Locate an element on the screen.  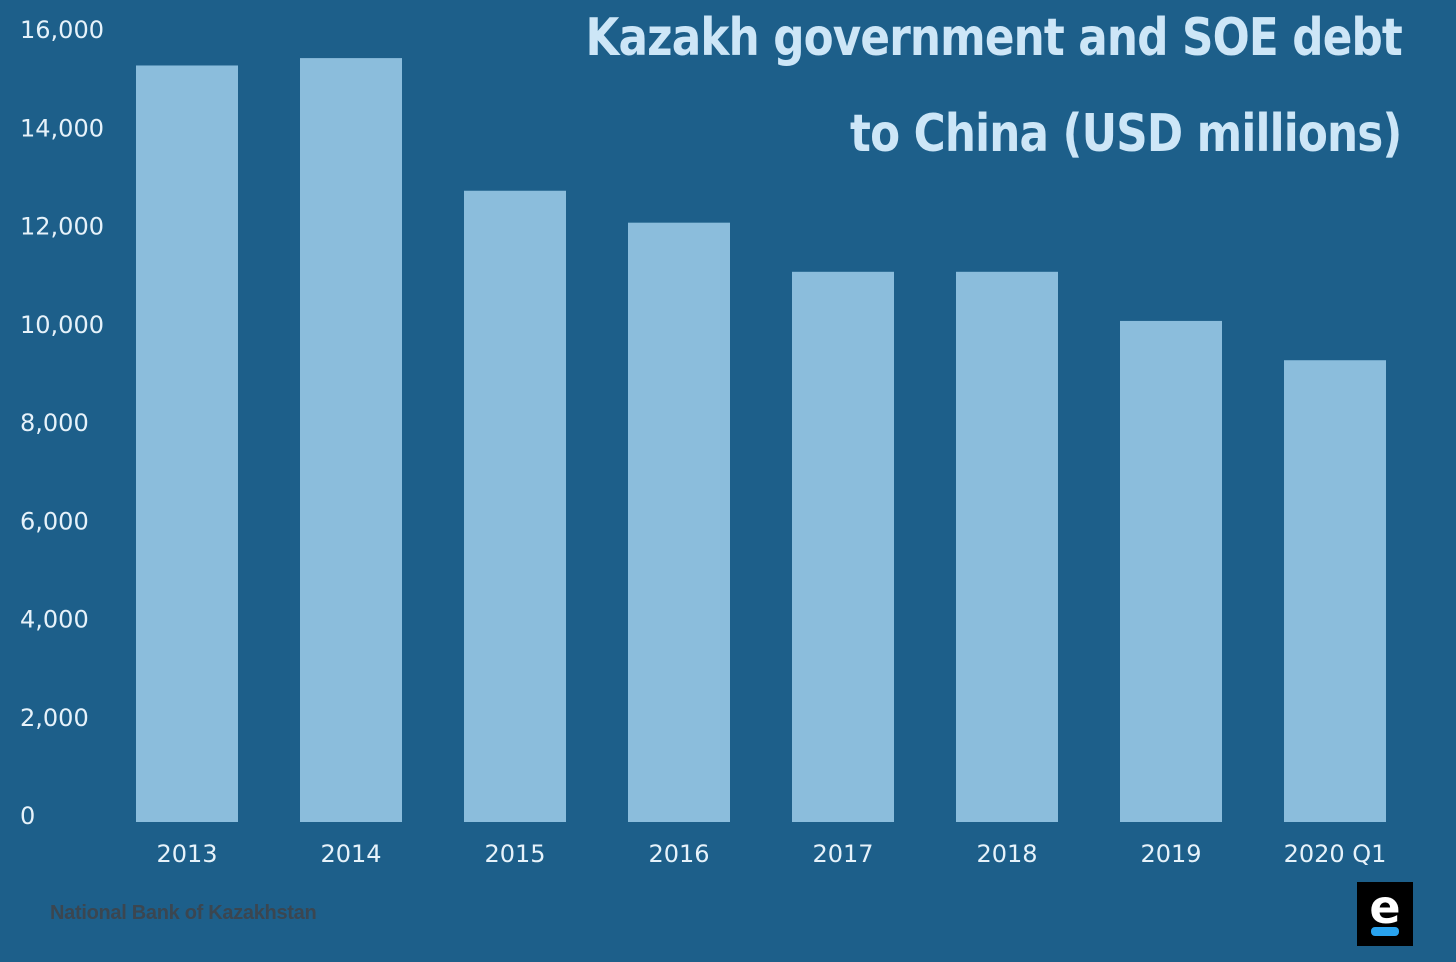
source-note: National Bank of Kazakhstan is located at coordinates (183, 913).